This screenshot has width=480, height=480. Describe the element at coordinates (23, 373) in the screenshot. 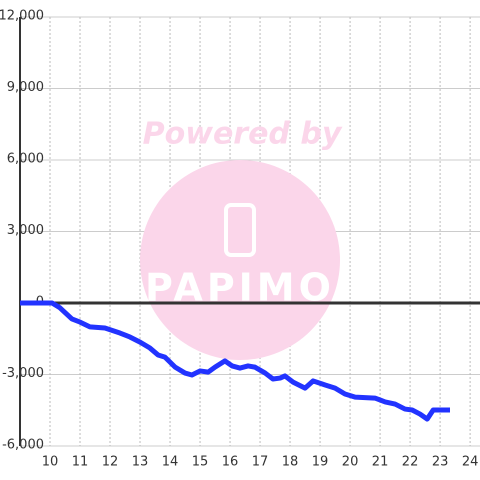

I see `y-tick-label: -3,000` at that location.